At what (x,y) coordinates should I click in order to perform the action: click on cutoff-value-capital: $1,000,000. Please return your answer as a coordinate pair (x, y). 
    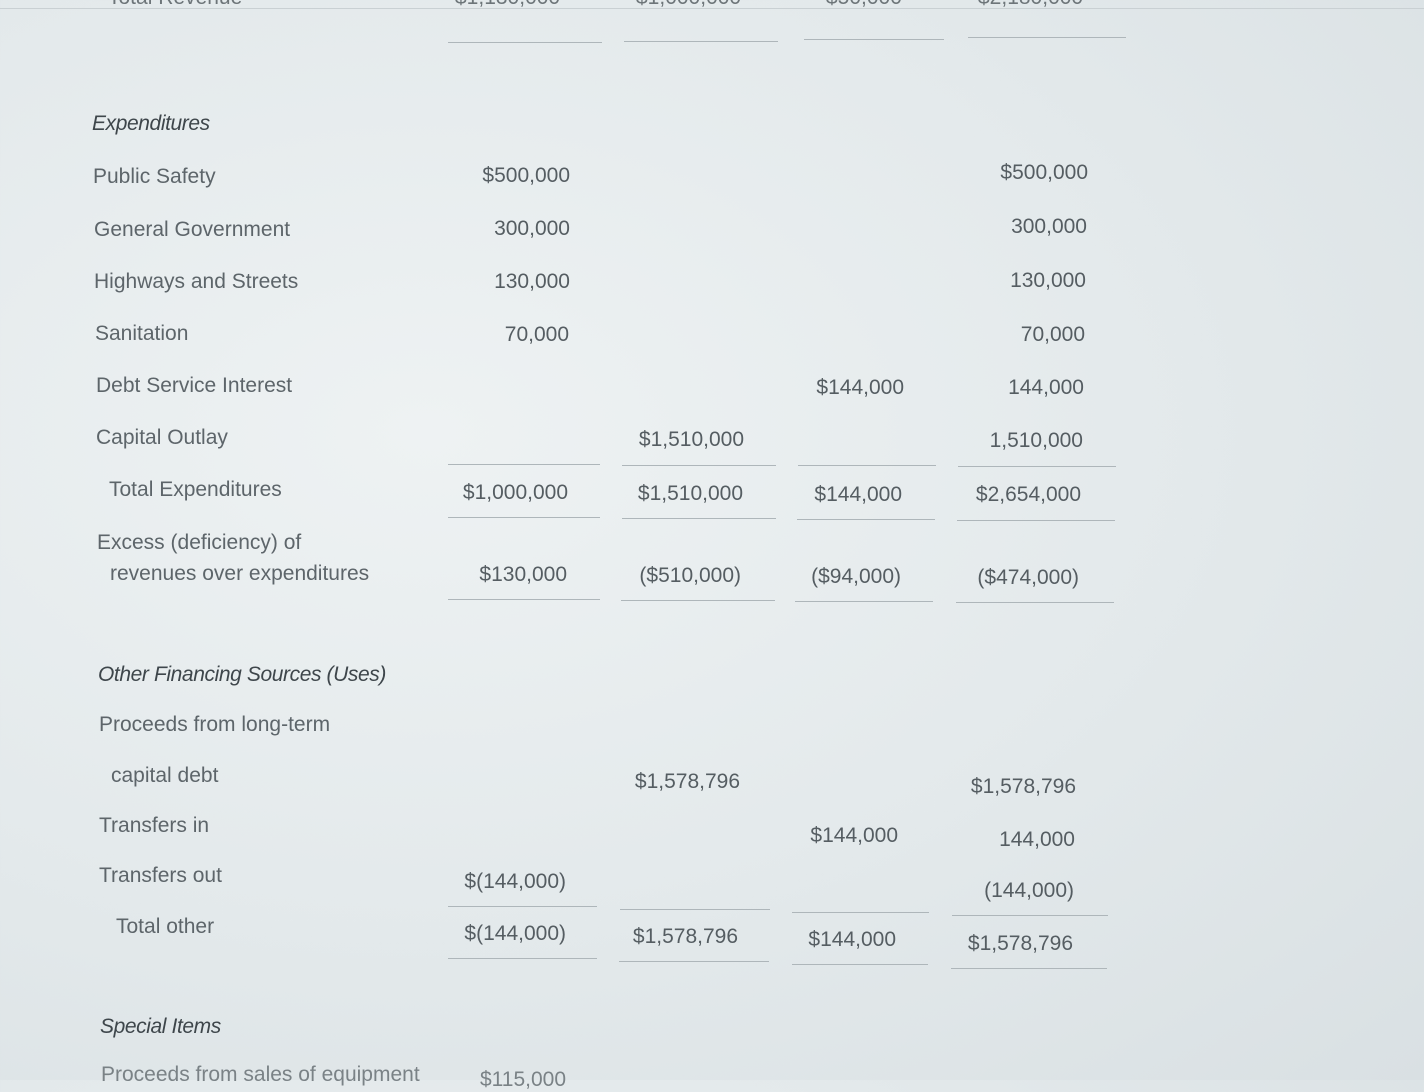
    Looking at the image, I should click on (696, 11).